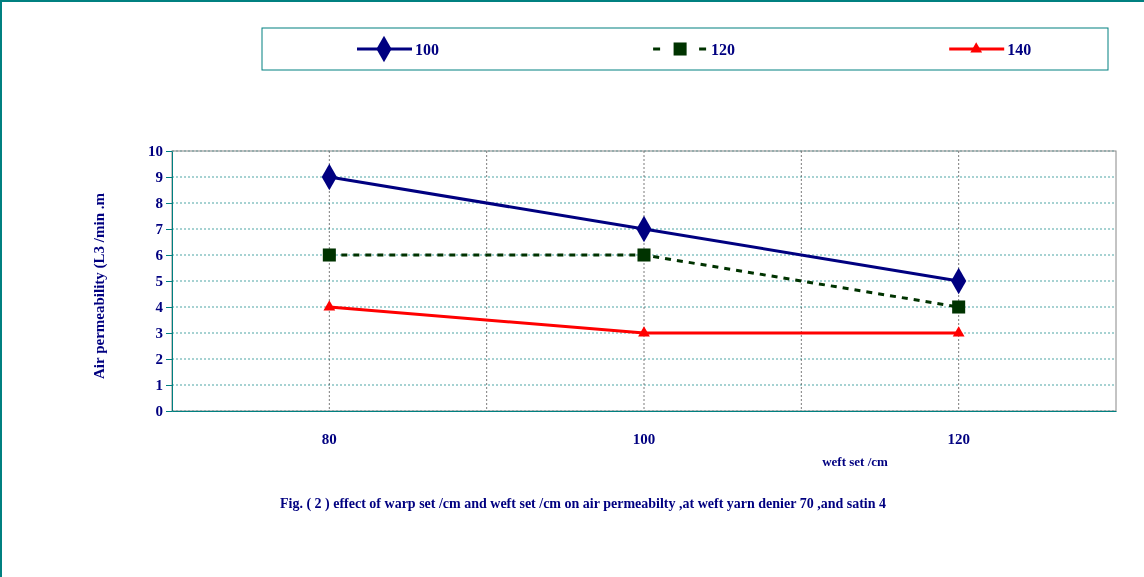 The image size is (1144, 577). Describe the element at coordinates (583, 504) in the screenshot. I see `text: Fig. ( 2 ) effect of warp set /cm and weft set /cm on air permeabilty ,at weft yarn denier 70 ,and satin 4` at that location.